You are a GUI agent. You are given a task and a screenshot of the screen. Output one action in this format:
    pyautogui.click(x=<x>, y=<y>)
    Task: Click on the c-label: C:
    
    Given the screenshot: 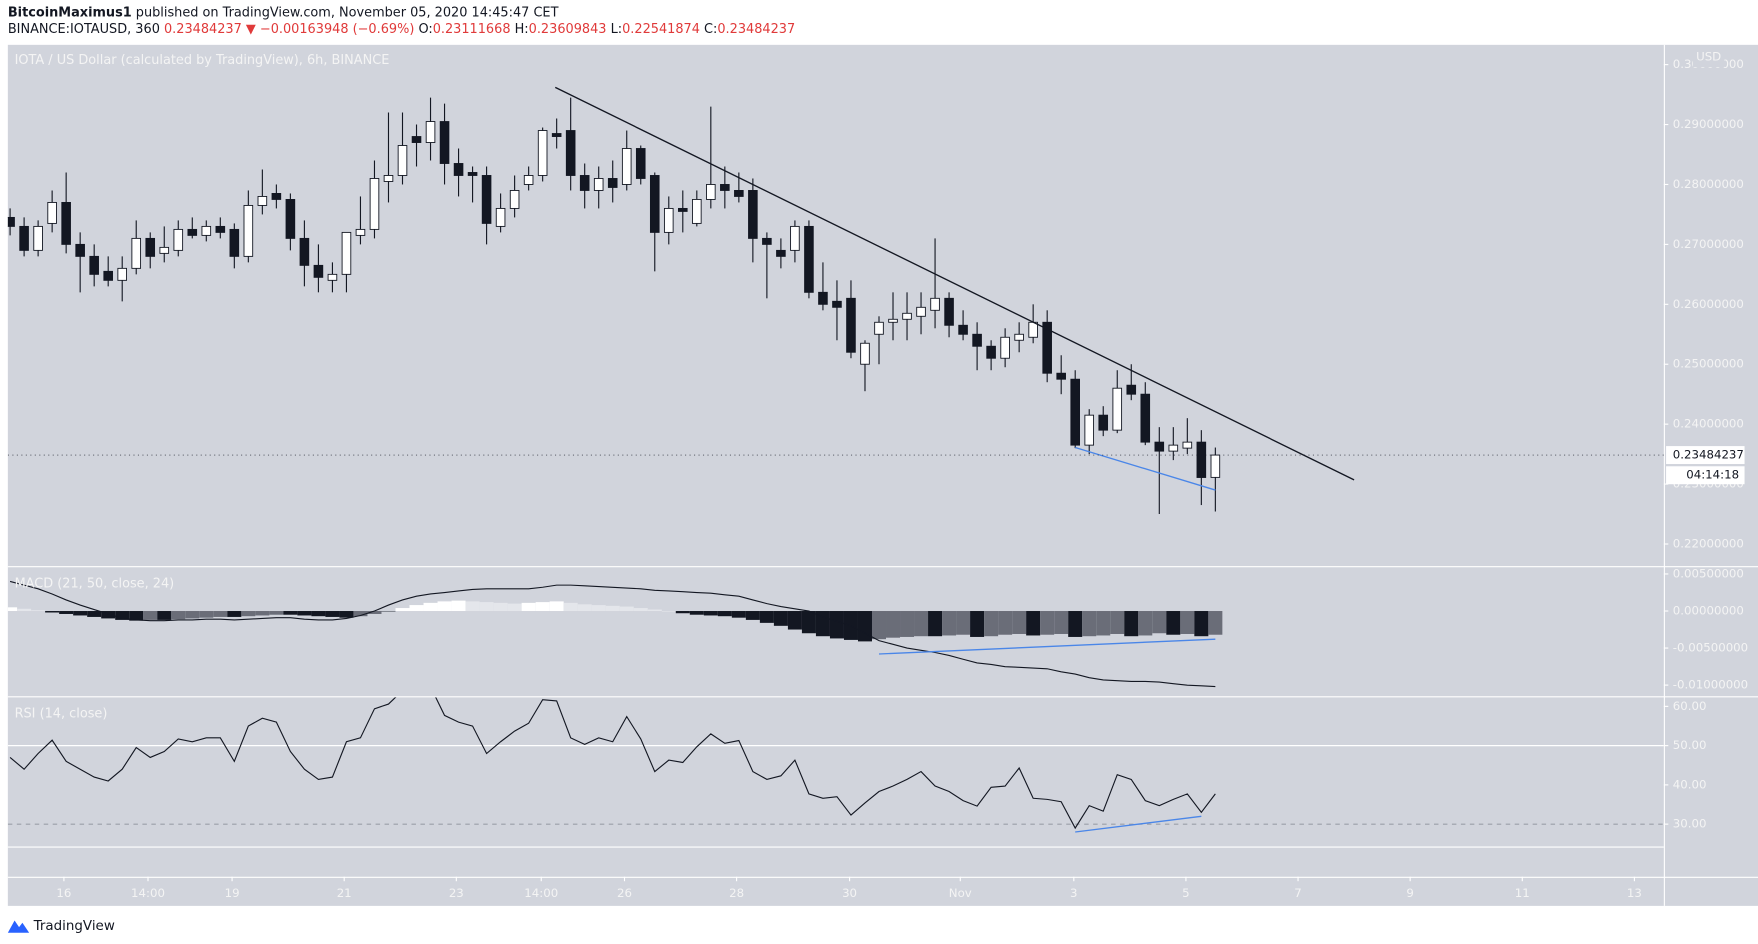 What is the action you would take?
    pyautogui.click(x=710, y=29)
    